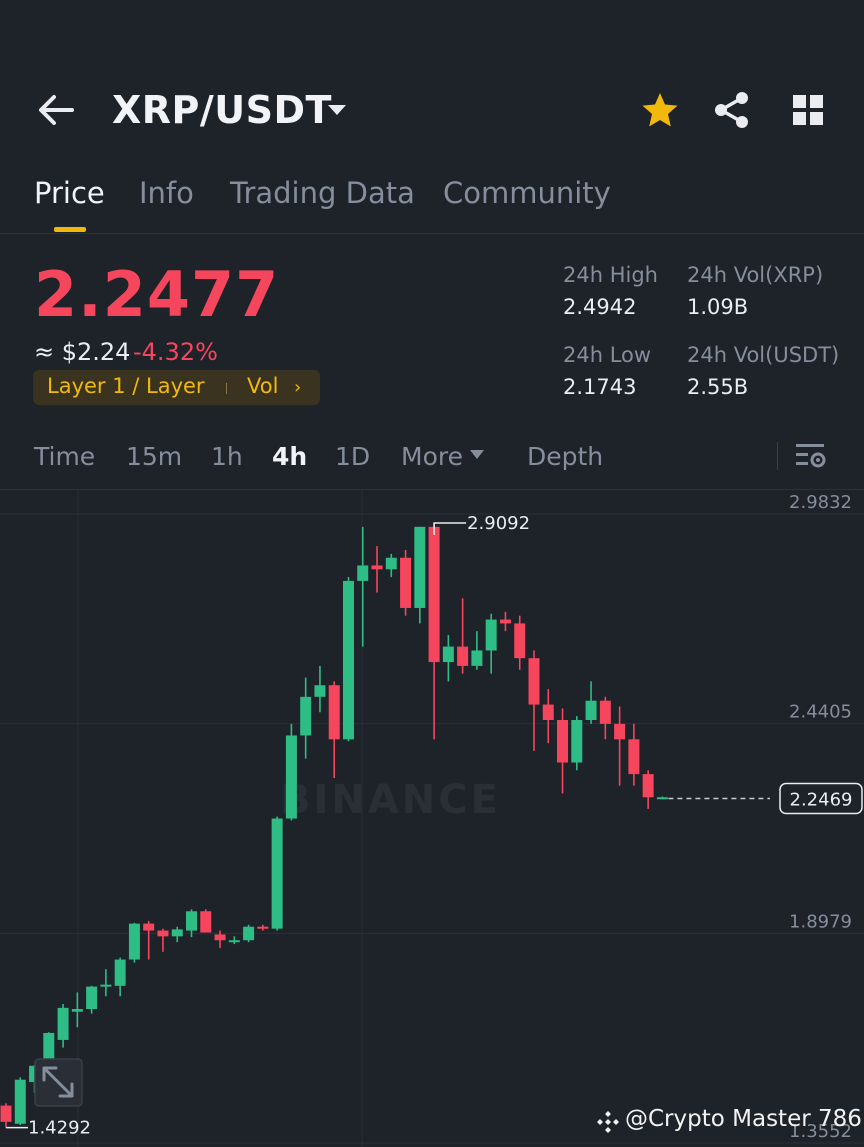  What do you see at coordinates (390, 800) in the screenshot?
I see `binance-watermark: BINANCE` at bounding box center [390, 800].